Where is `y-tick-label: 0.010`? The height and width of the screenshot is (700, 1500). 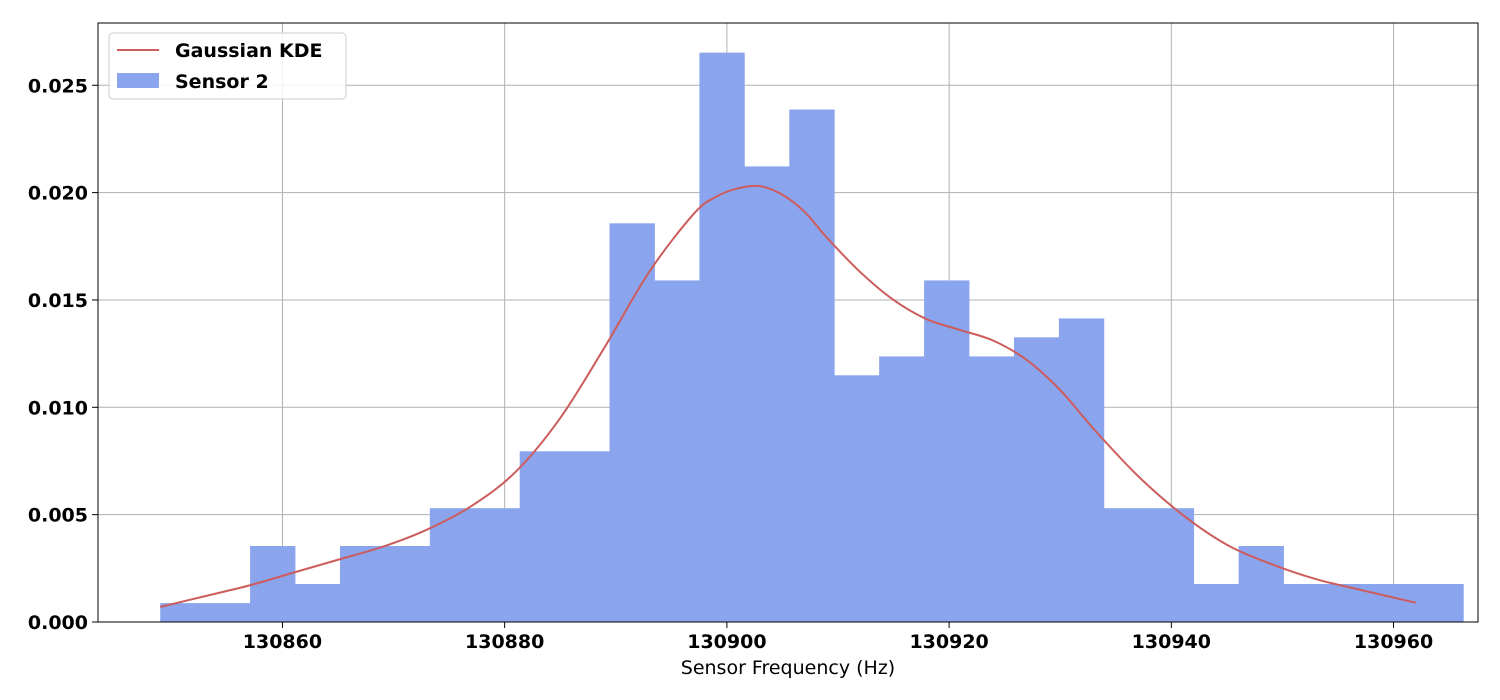
y-tick-label: 0.010 is located at coordinates (58, 408).